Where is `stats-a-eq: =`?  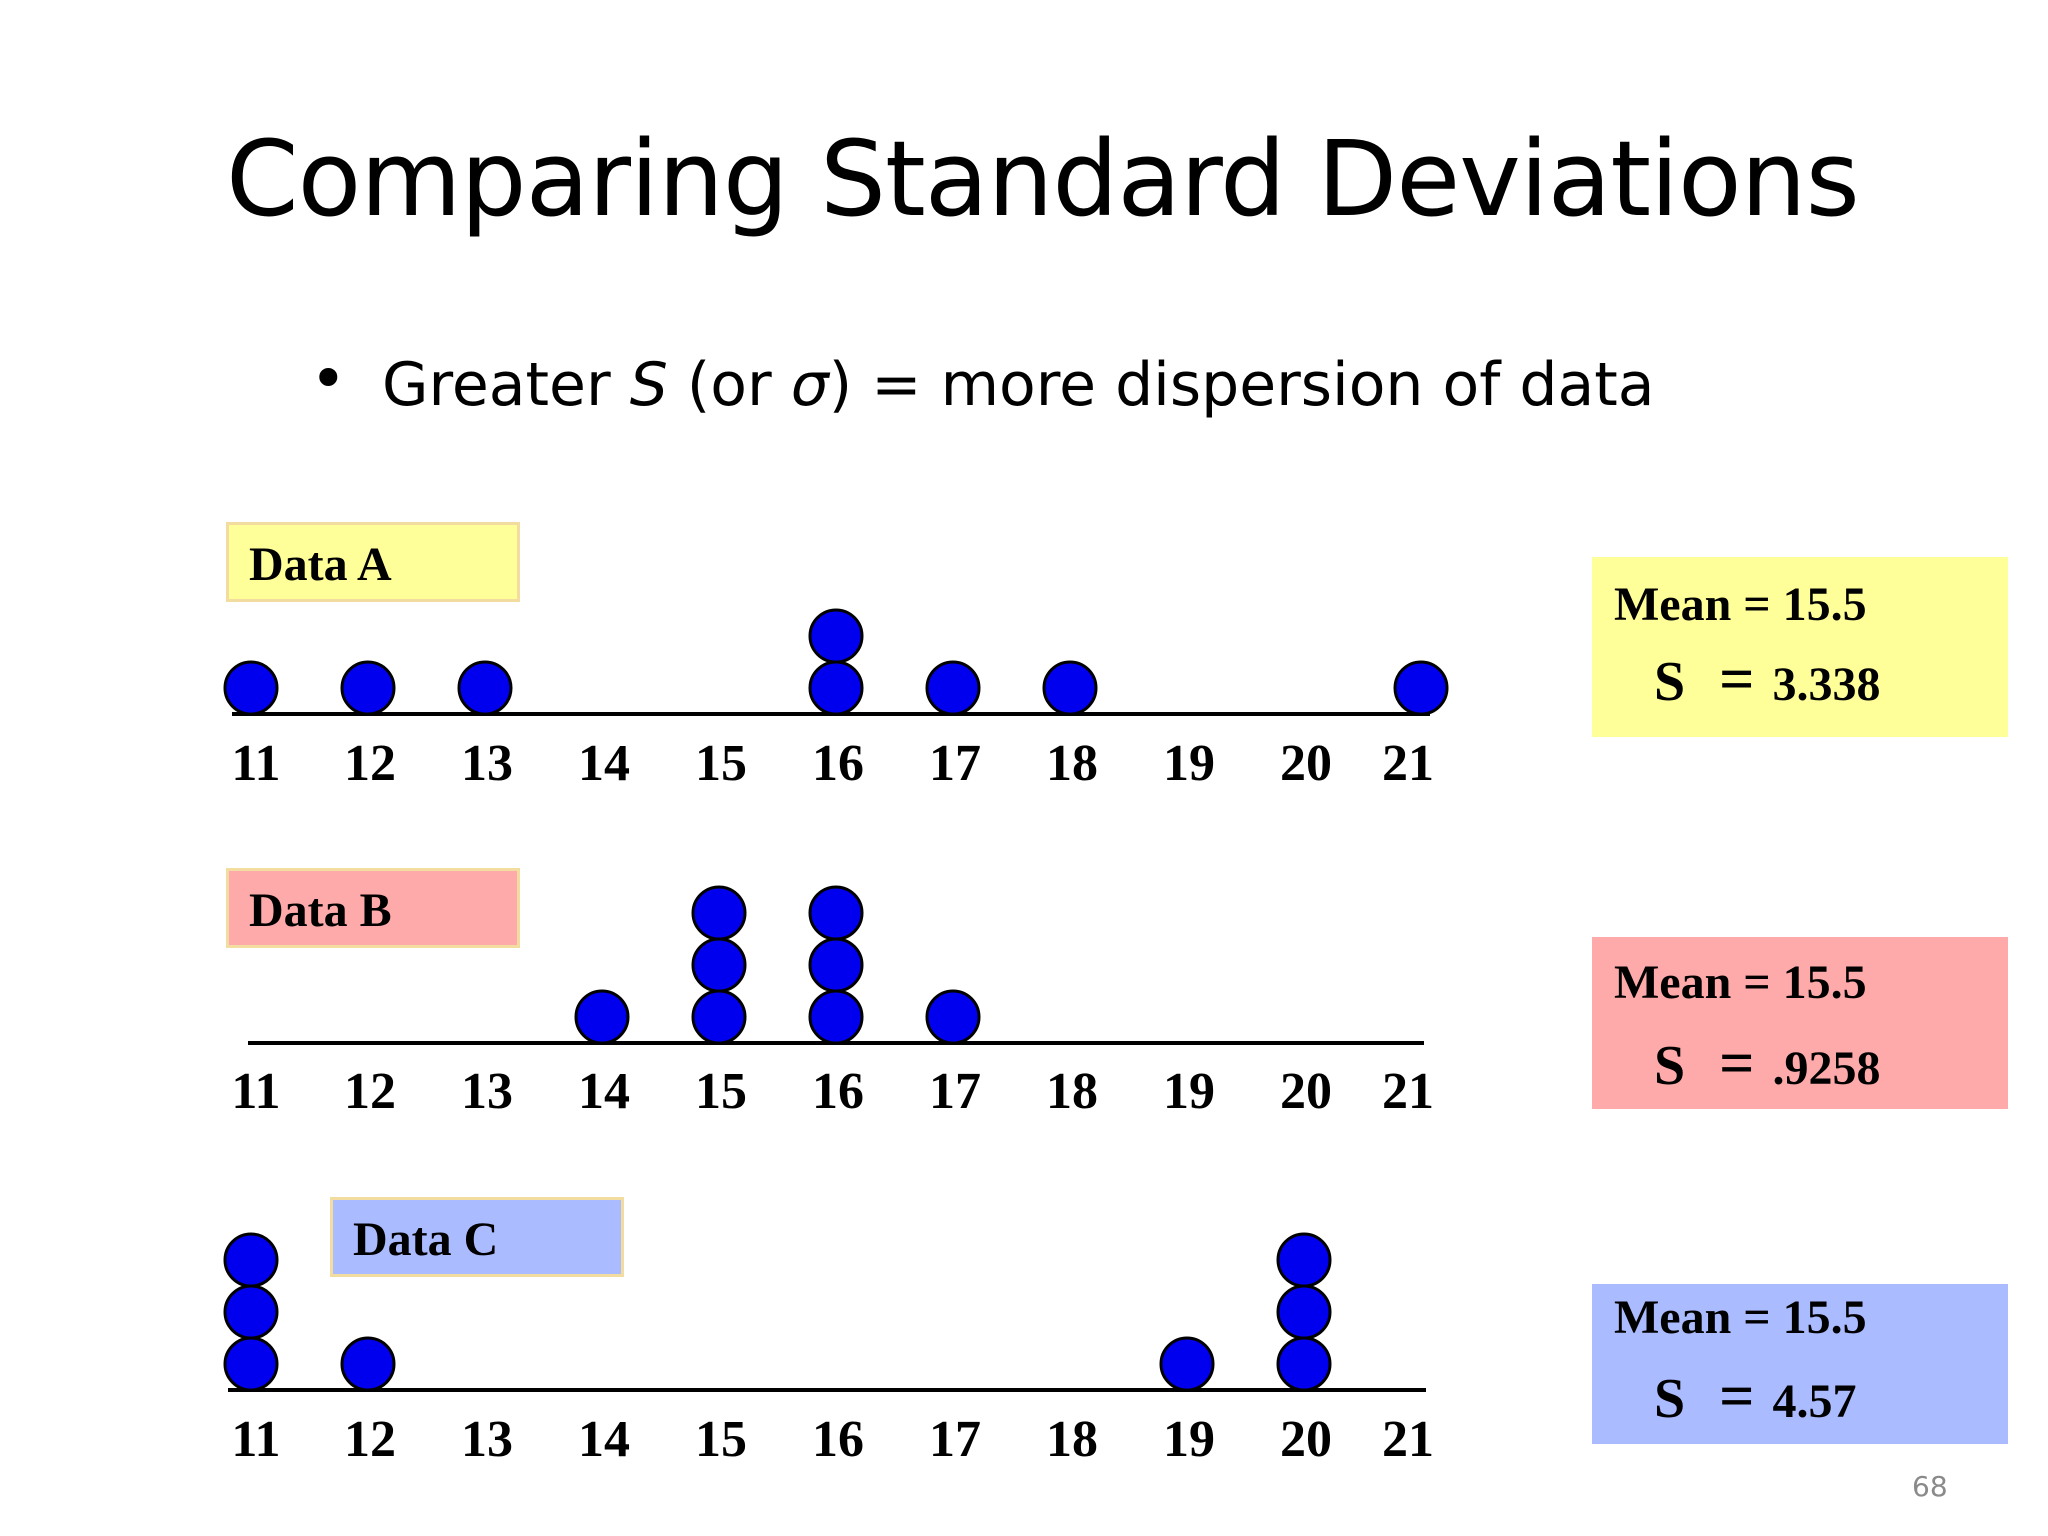 stats-a-eq: = is located at coordinates (1737, 680).